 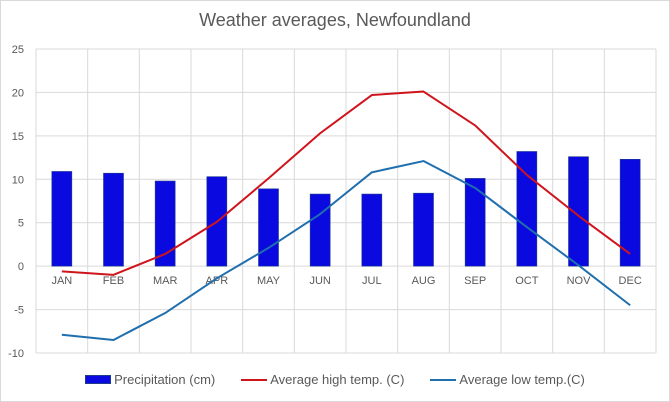 I want to click on legend-item-high-temp: Average high temp. (C), so click(x=322, y=379).